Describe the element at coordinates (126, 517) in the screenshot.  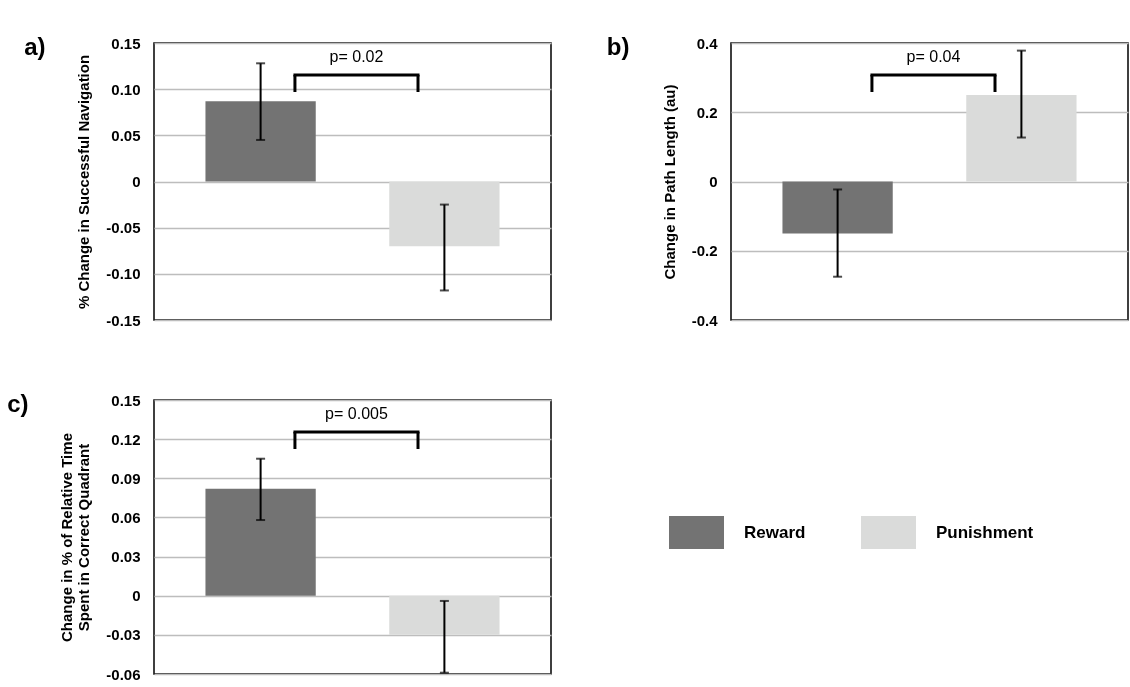
I see `y-tick-label: 0.06` at that location.